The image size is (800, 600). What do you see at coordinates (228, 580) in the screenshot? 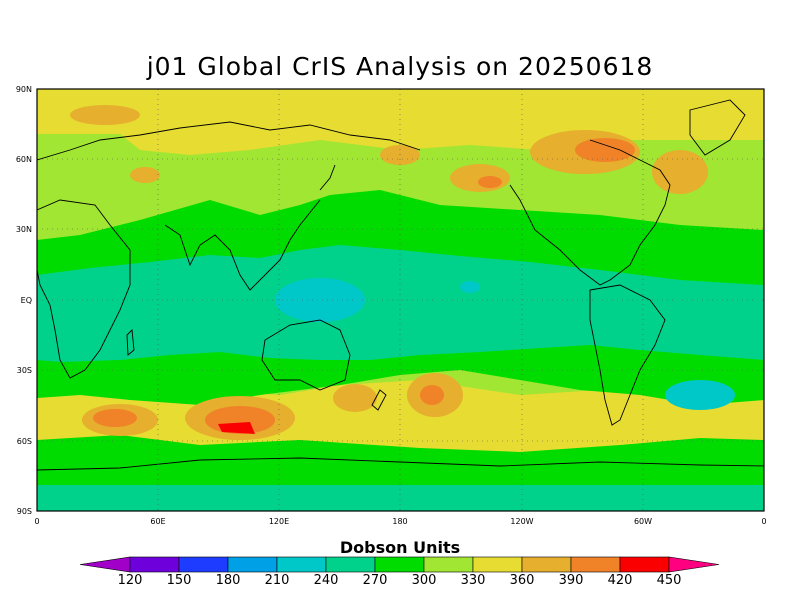
I see `colorbar-tick-label: 180` at bounding box center [228, 580].